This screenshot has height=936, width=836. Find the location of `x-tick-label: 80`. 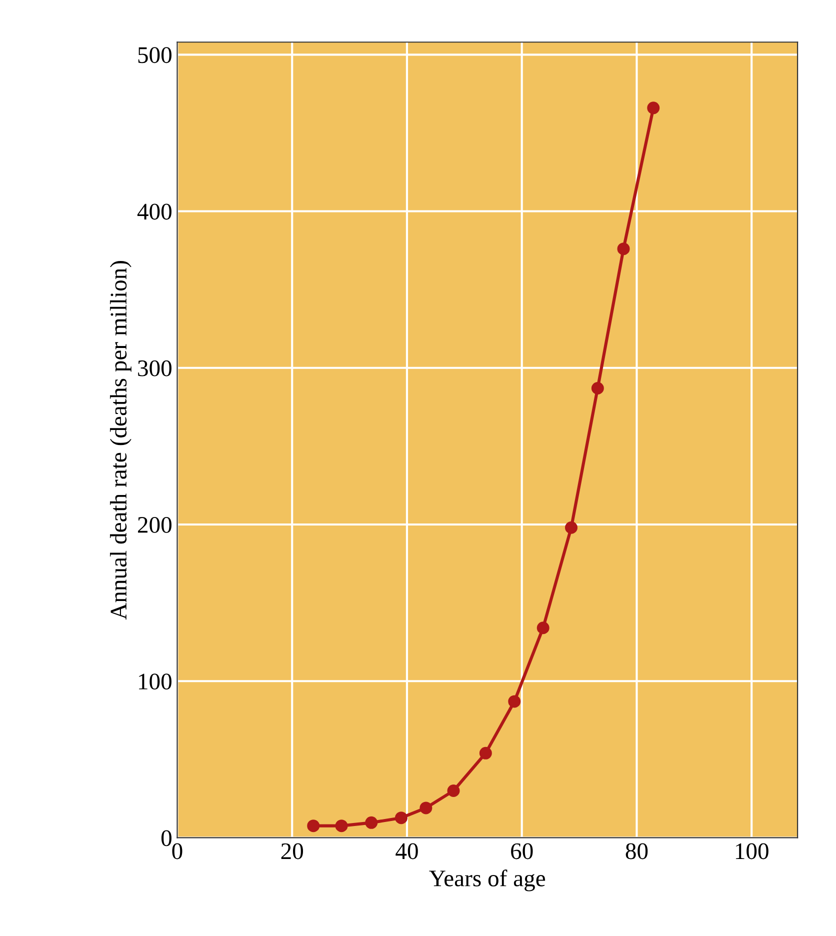

x-tick-label: 80 is located at coordinates (637, 851).